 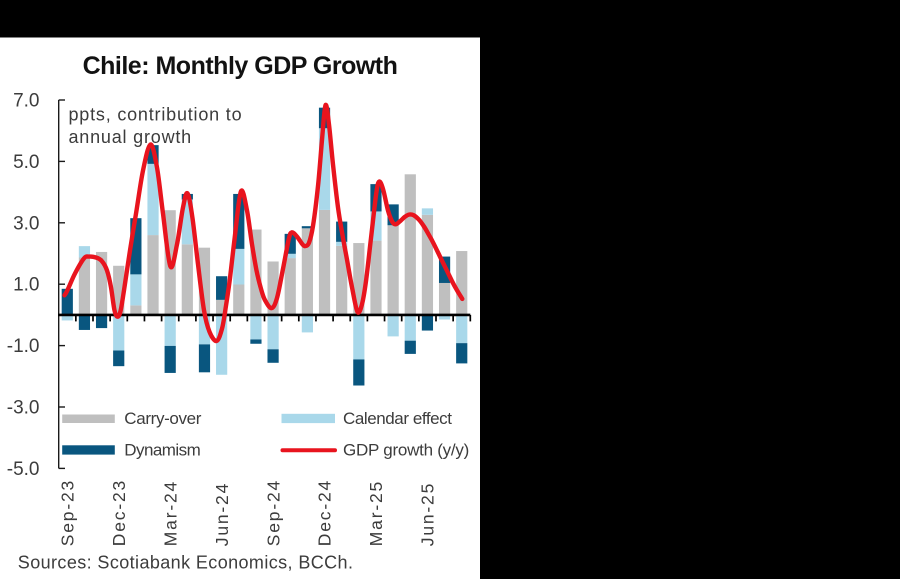 I want to click on svg-text: 1.0, so click(x=26, y=285).